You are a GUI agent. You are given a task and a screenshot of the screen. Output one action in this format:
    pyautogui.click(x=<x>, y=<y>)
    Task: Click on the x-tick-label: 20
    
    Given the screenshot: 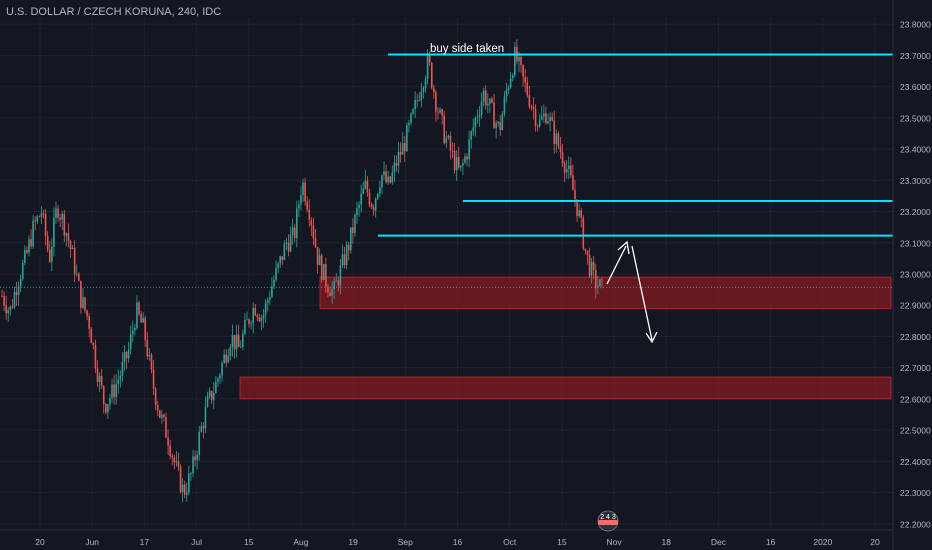 What is the action you would take?
    pyautogui.click(x=40, y=542)
    